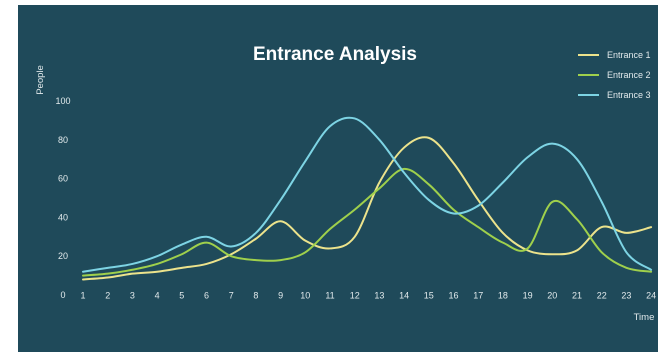  I want to click on y-tick-label: 20, so click(63, 256).